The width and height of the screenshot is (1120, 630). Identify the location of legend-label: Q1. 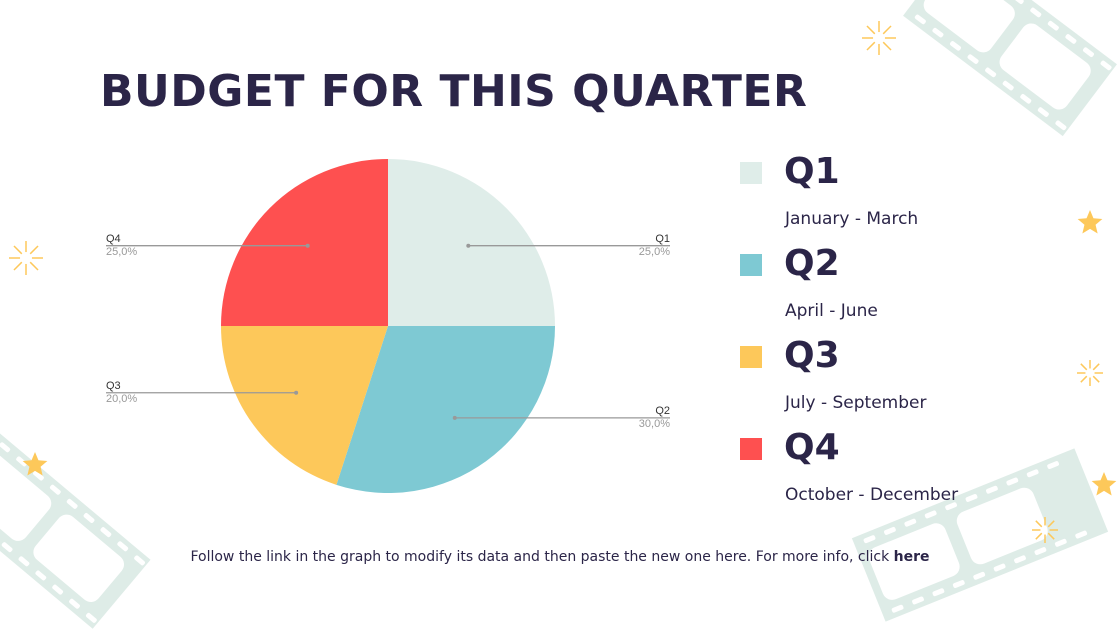
(812, 171).